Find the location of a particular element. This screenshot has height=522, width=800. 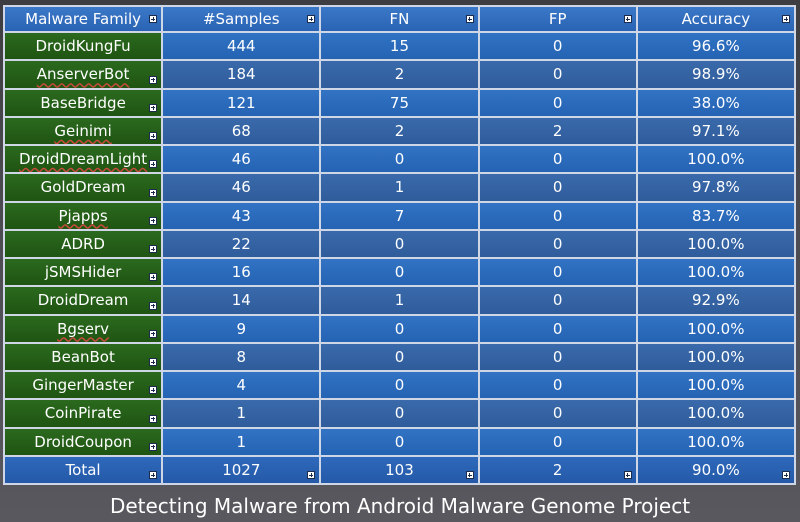

cell-fn: 7 is located at coordinates (399, 215).